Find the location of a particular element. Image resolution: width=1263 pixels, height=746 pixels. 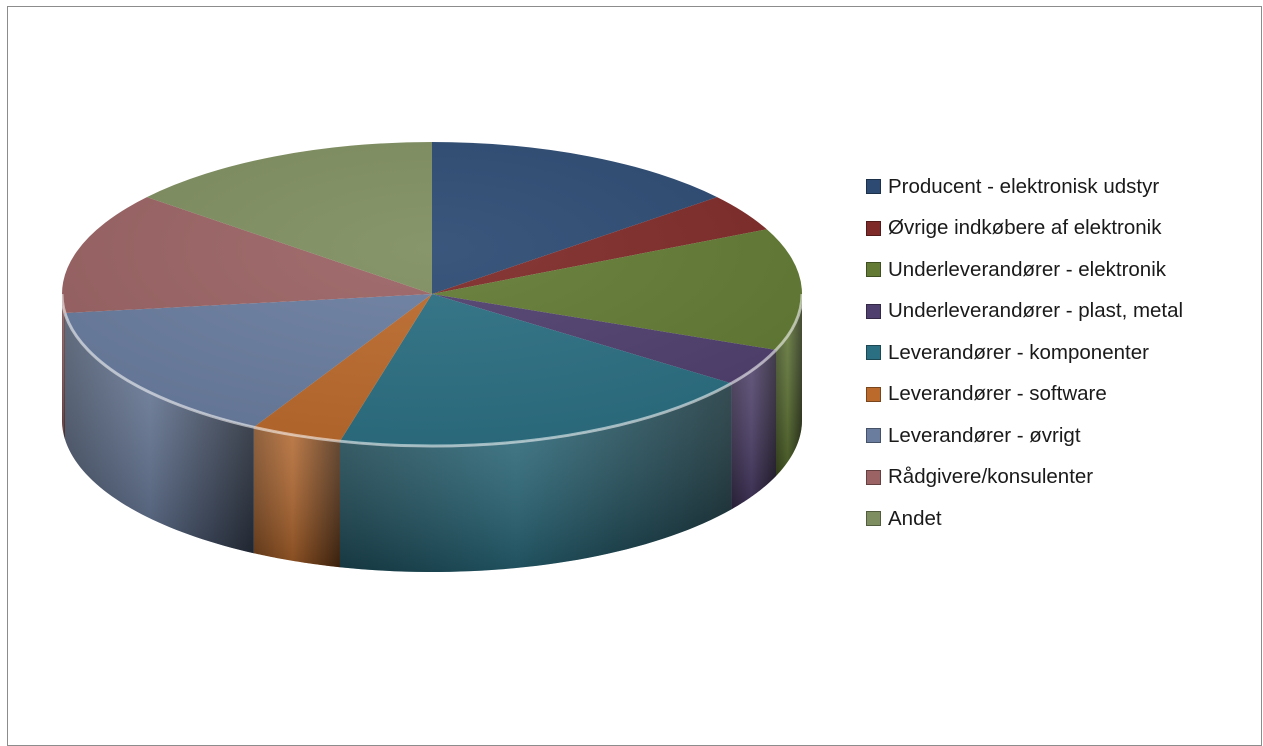

legend-label: Leverandører - software is located at coordinates (997, 394).